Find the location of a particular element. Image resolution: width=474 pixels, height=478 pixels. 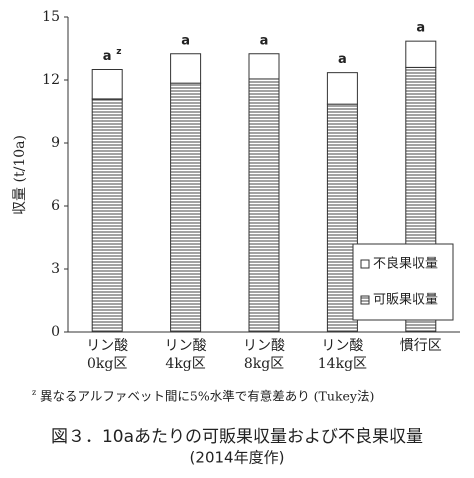

legend-label: 不良果収量 is located at coordinates (405, 264).